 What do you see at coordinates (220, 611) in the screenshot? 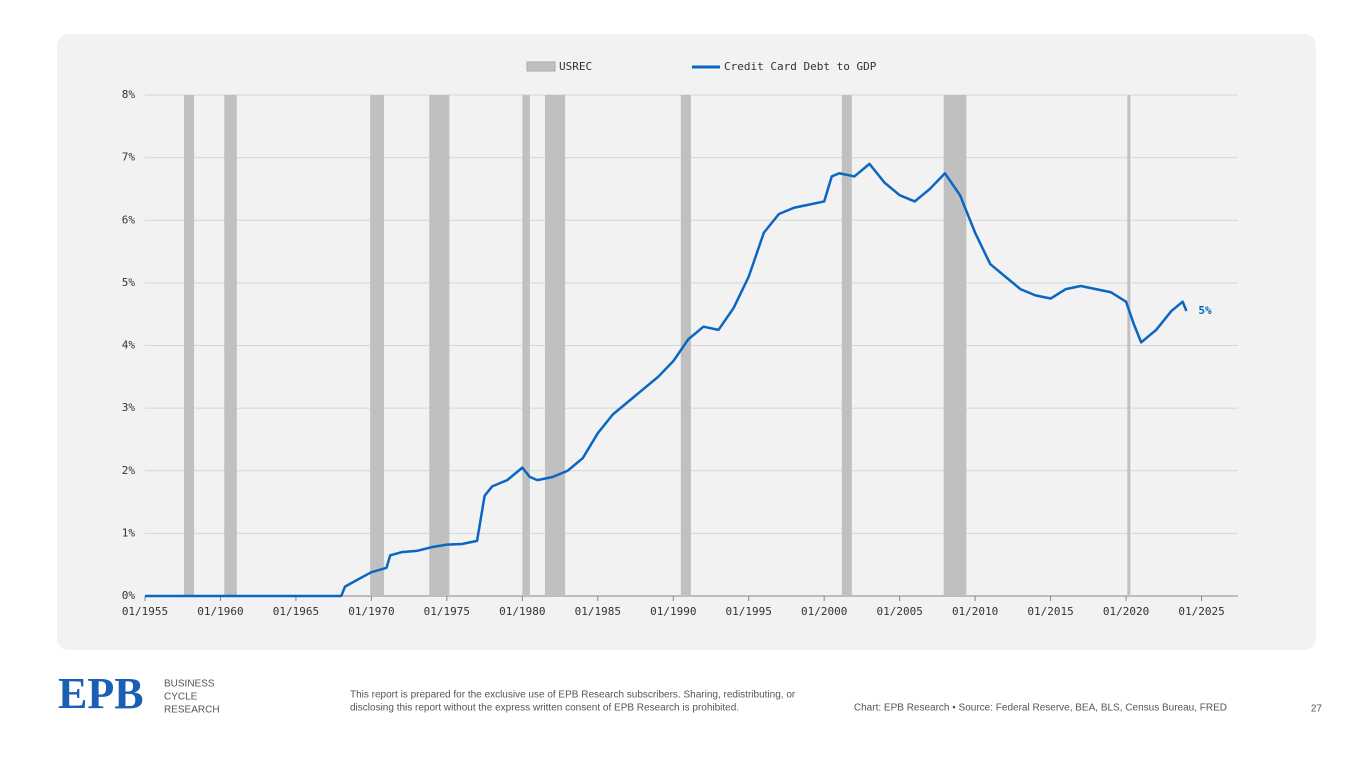
I see `x-tick-label: 01/1960` at bounding box center [220, 611].